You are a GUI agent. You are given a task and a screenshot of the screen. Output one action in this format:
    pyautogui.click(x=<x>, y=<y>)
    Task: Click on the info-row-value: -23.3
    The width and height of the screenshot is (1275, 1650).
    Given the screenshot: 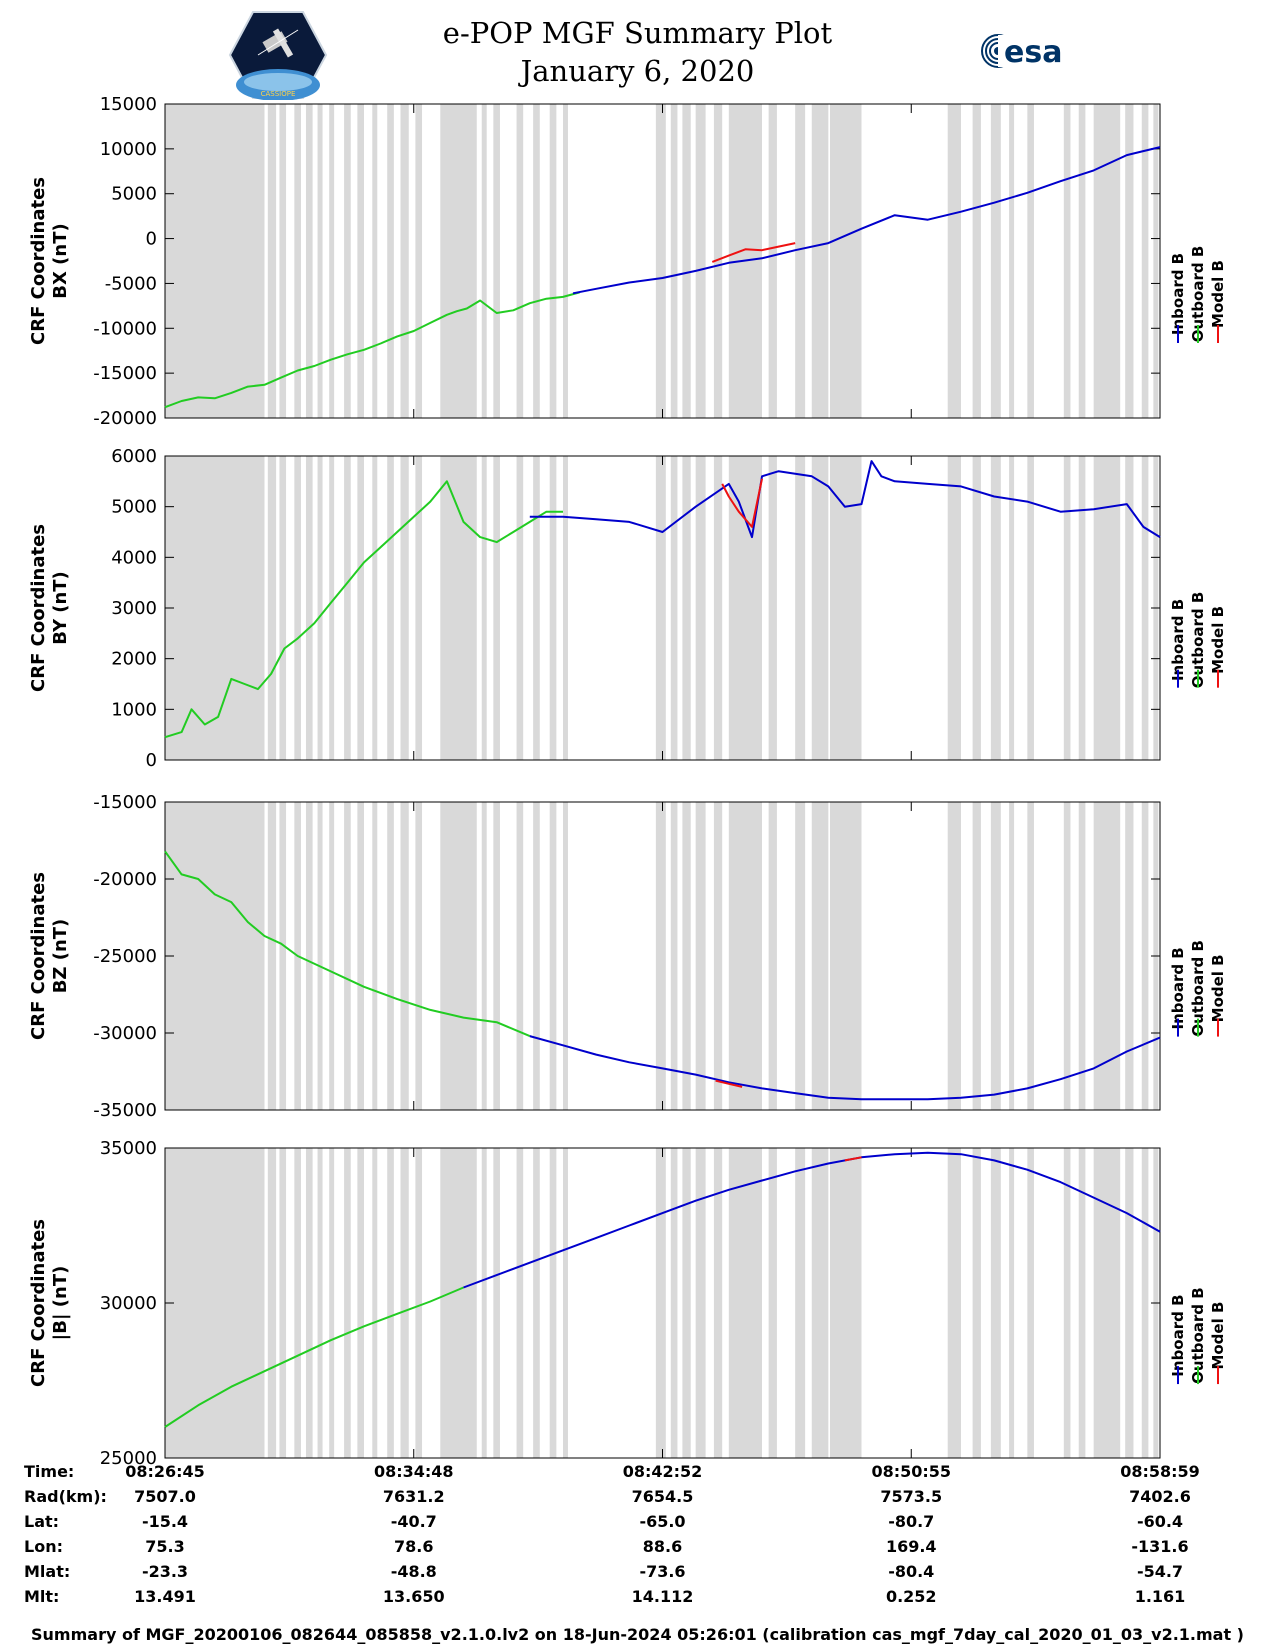 What is the action you would take?
    pyautogui.click(x=165, y=1571)
    